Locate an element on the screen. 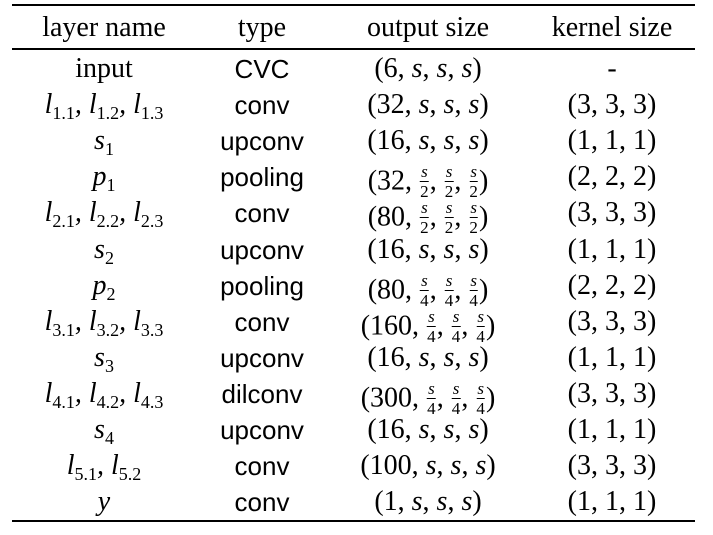  table-top-rule is located at coordinates (353, 5).